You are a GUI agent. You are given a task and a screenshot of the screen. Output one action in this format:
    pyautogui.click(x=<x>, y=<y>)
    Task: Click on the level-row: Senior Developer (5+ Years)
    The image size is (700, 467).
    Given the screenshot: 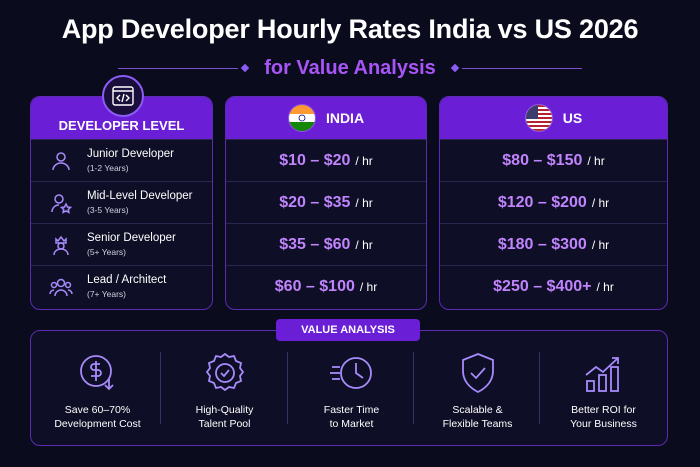 What is the action you would take?
    pyautogui.click(x=121, y=244)
    